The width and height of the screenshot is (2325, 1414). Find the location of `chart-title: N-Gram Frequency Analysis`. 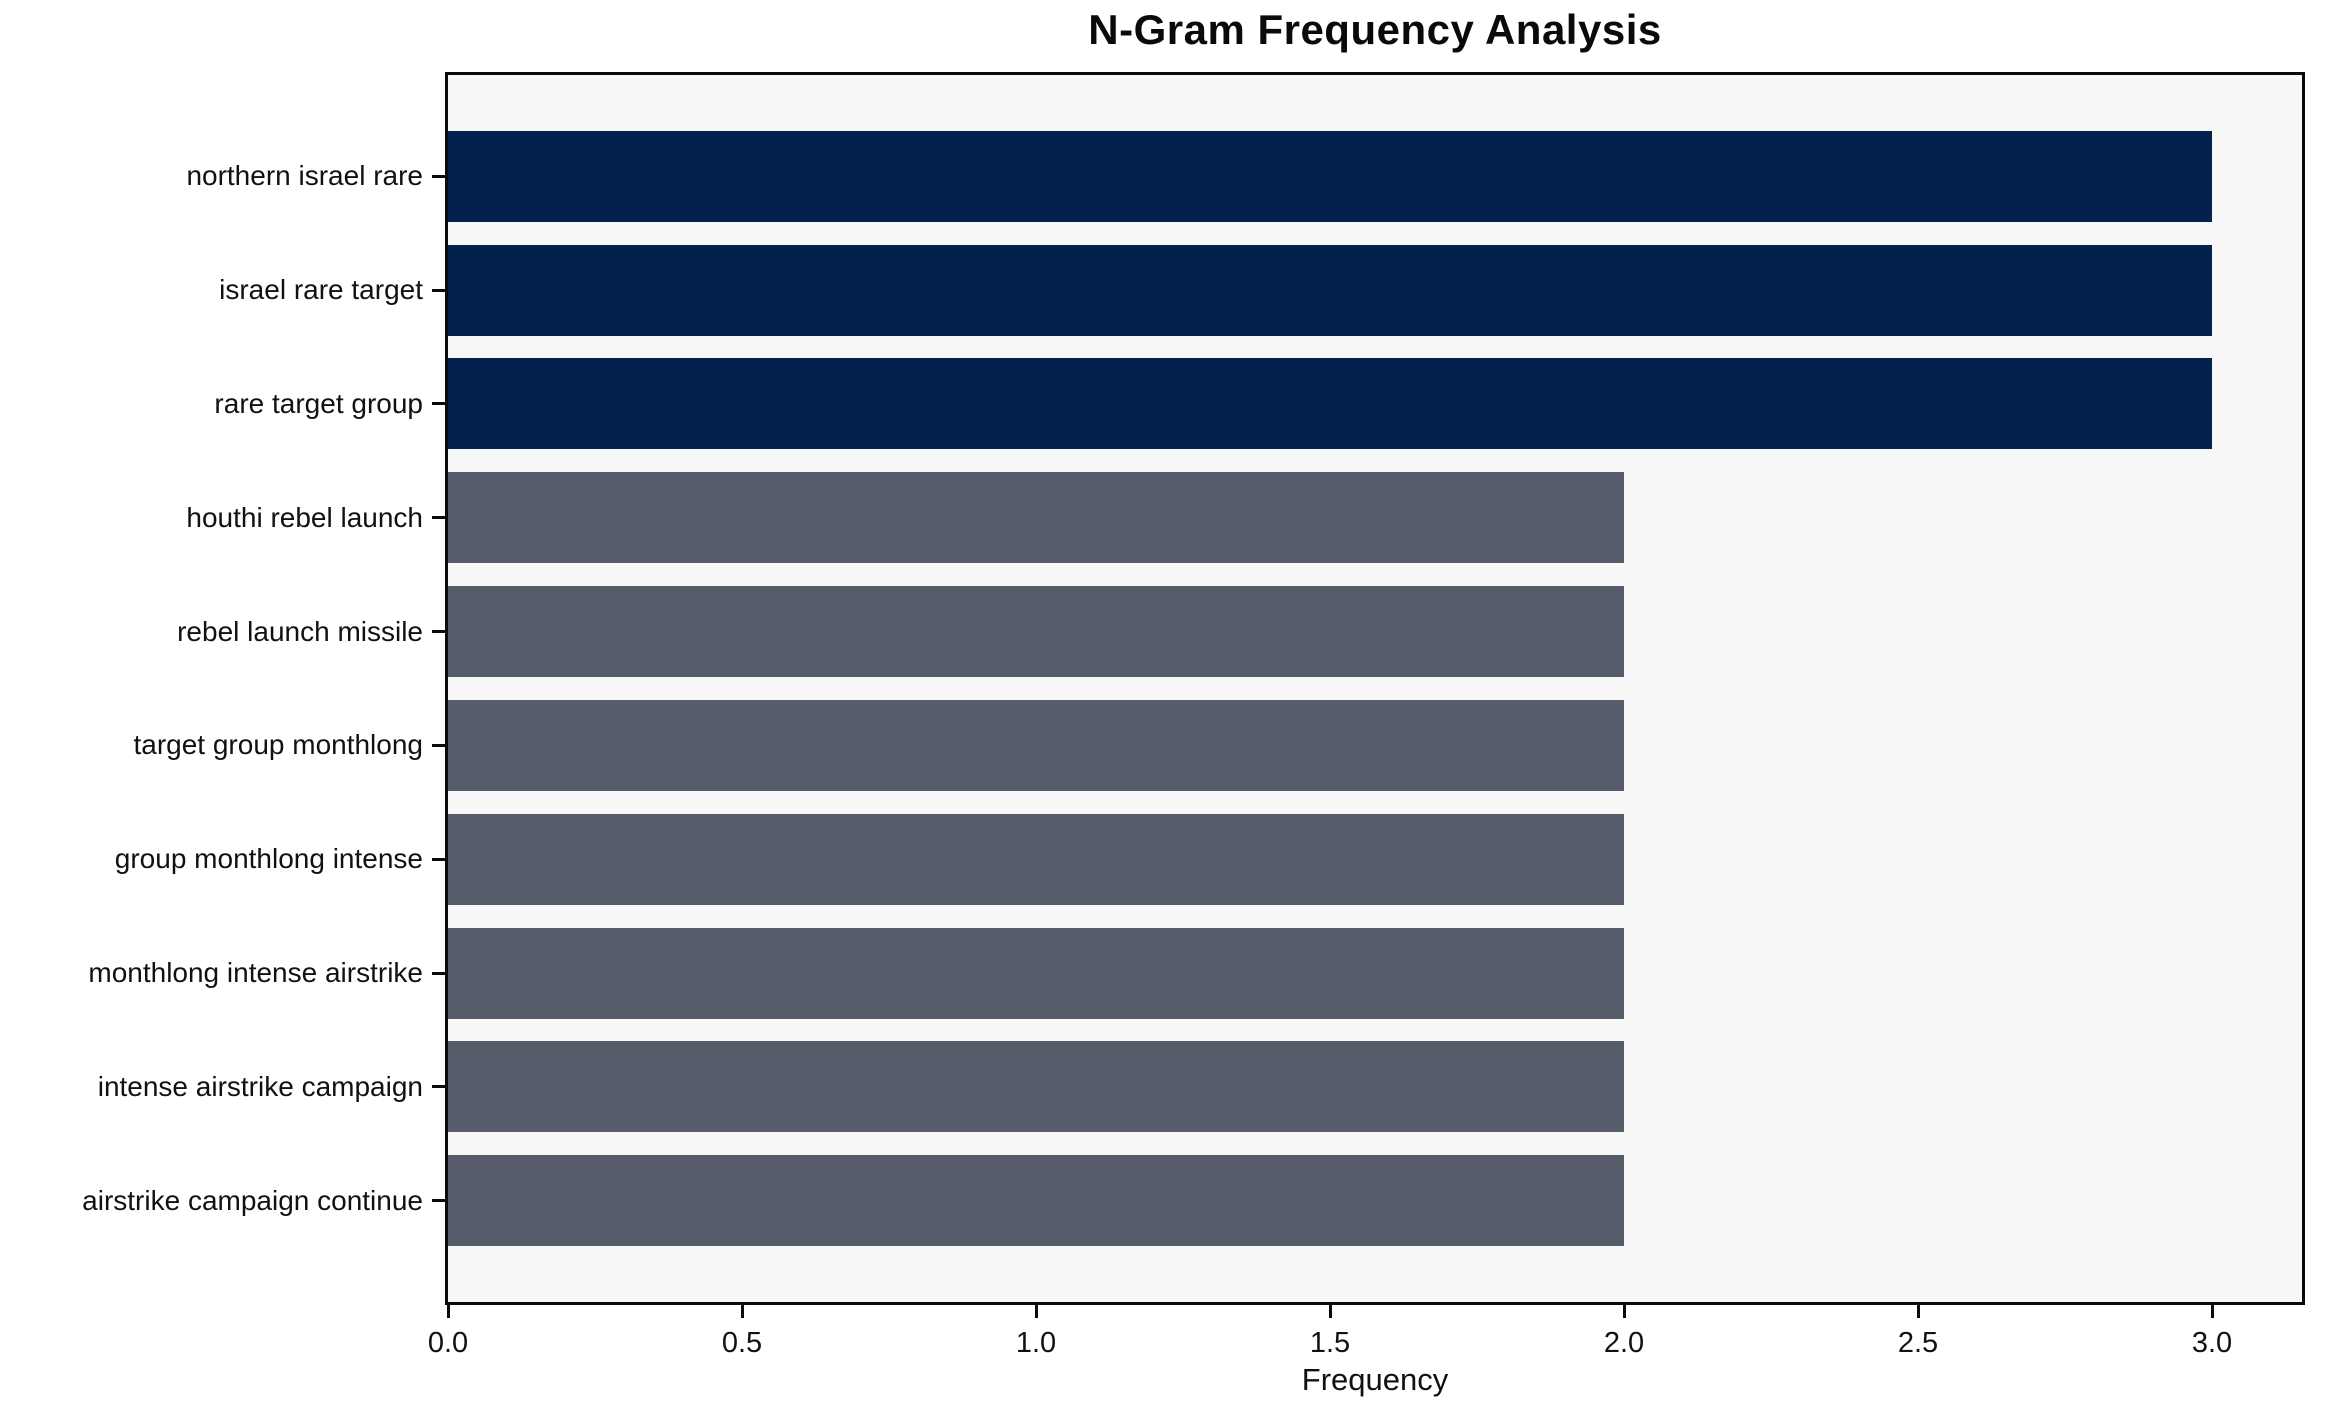

chart-title: N-Gram Frequency Analysis is located at coordinates (1375, 29).